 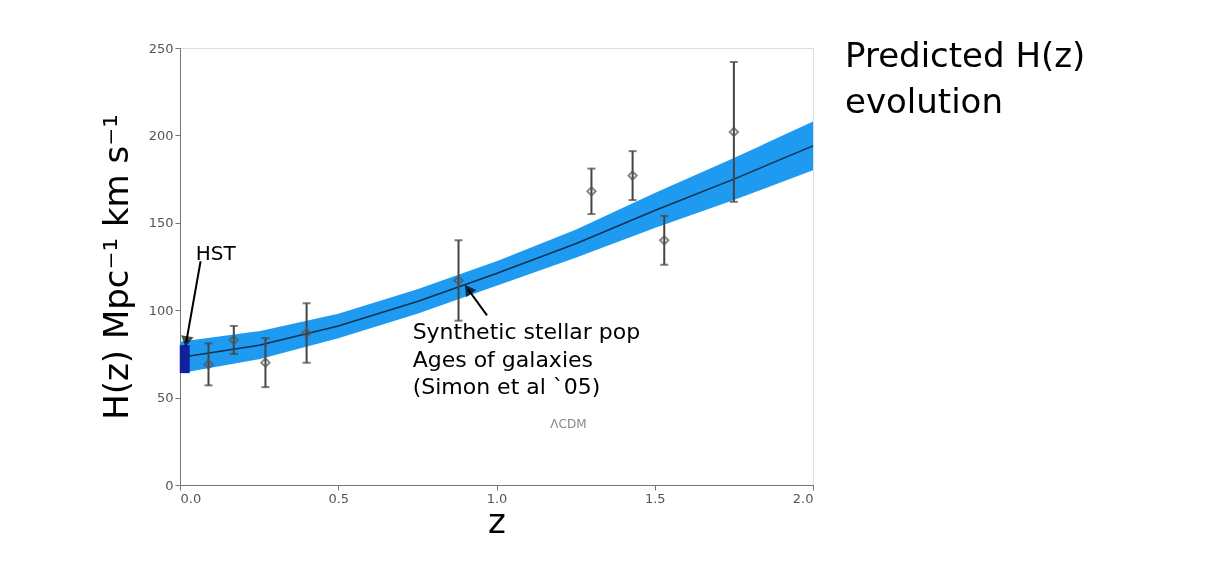 What do you see at coordinates (161, 310) in the screenshot?
I see `y-tick-label: 100` at bounding box center [161, 310].